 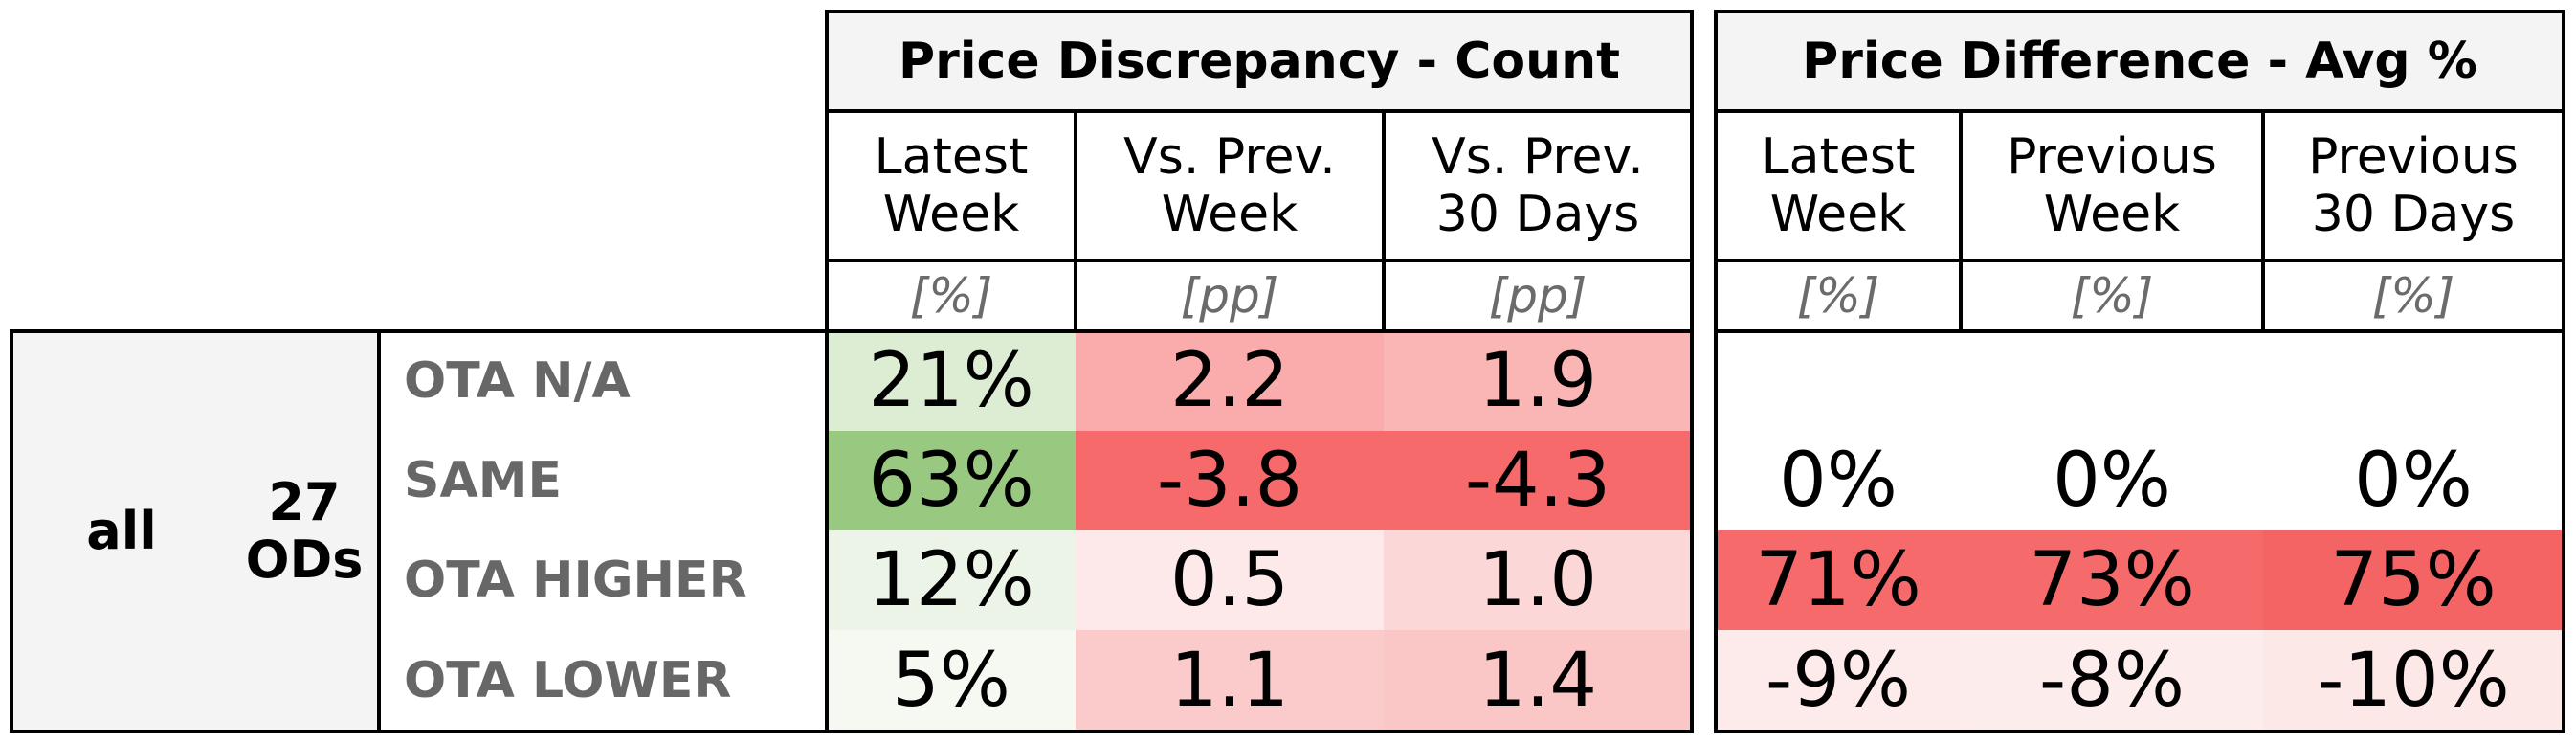 I want to click on data-cell: 5%, so click(x=951, y=681).